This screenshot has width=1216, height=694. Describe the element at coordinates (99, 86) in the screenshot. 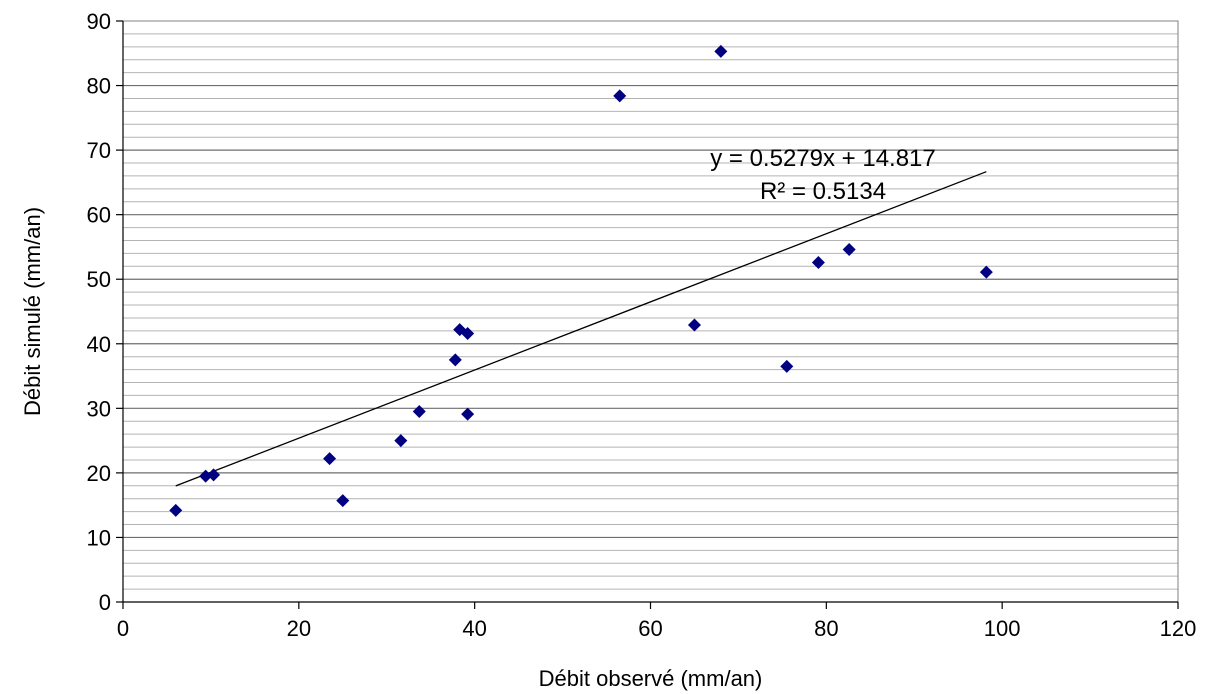

I see `y-tick-label: 80` at that location.